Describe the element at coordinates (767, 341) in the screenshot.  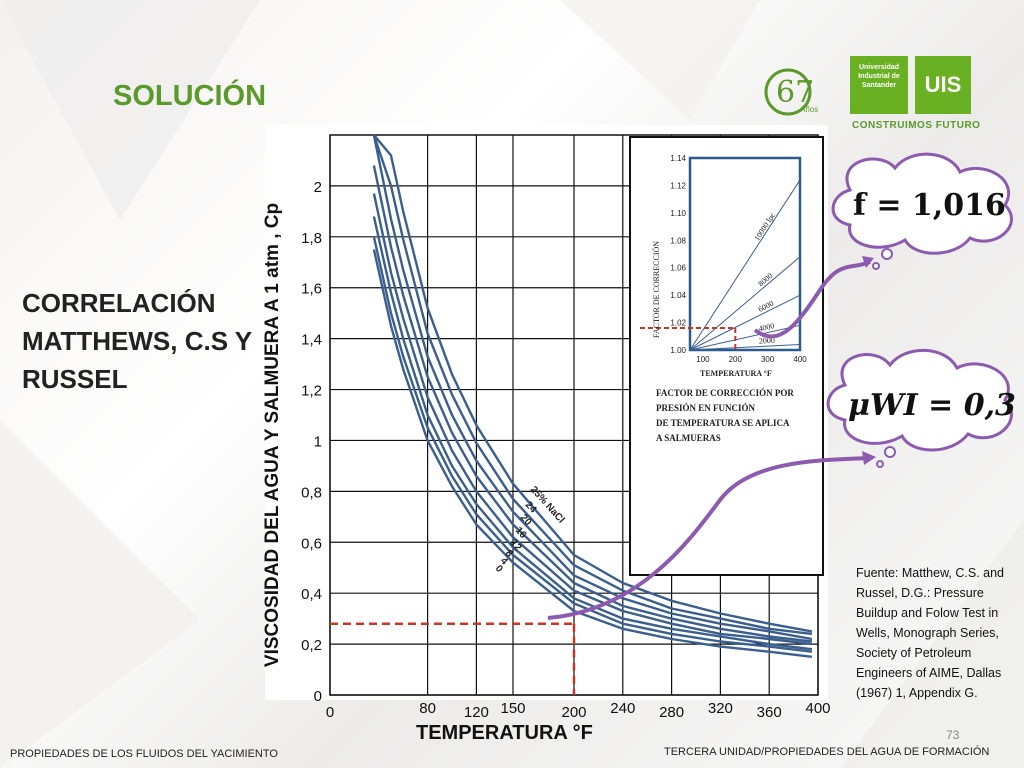
I see `inset-series-label: 2000` at that location.